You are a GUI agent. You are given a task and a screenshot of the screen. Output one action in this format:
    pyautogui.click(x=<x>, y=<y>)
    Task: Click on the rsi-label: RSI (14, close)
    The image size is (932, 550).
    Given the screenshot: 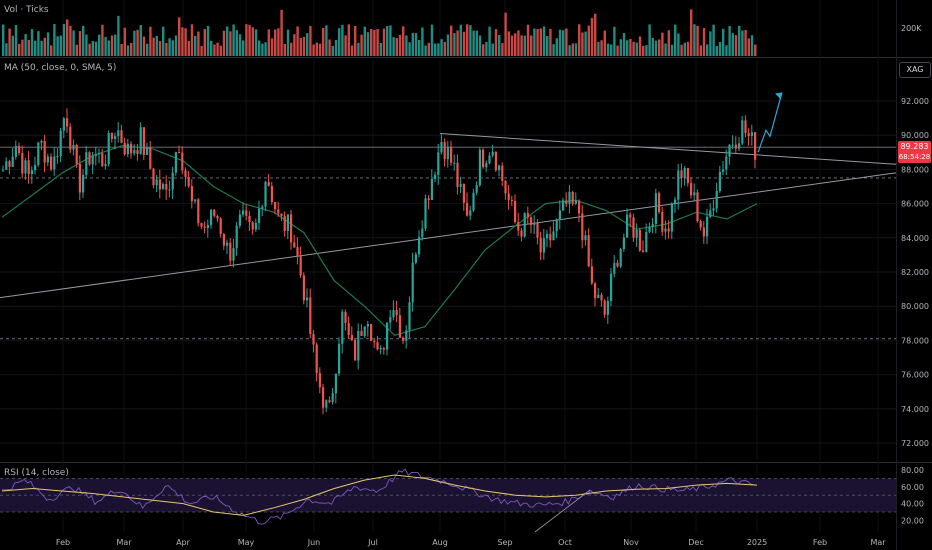 What is the action you would take?
    pyautogui.click(x=36, y=473)
    